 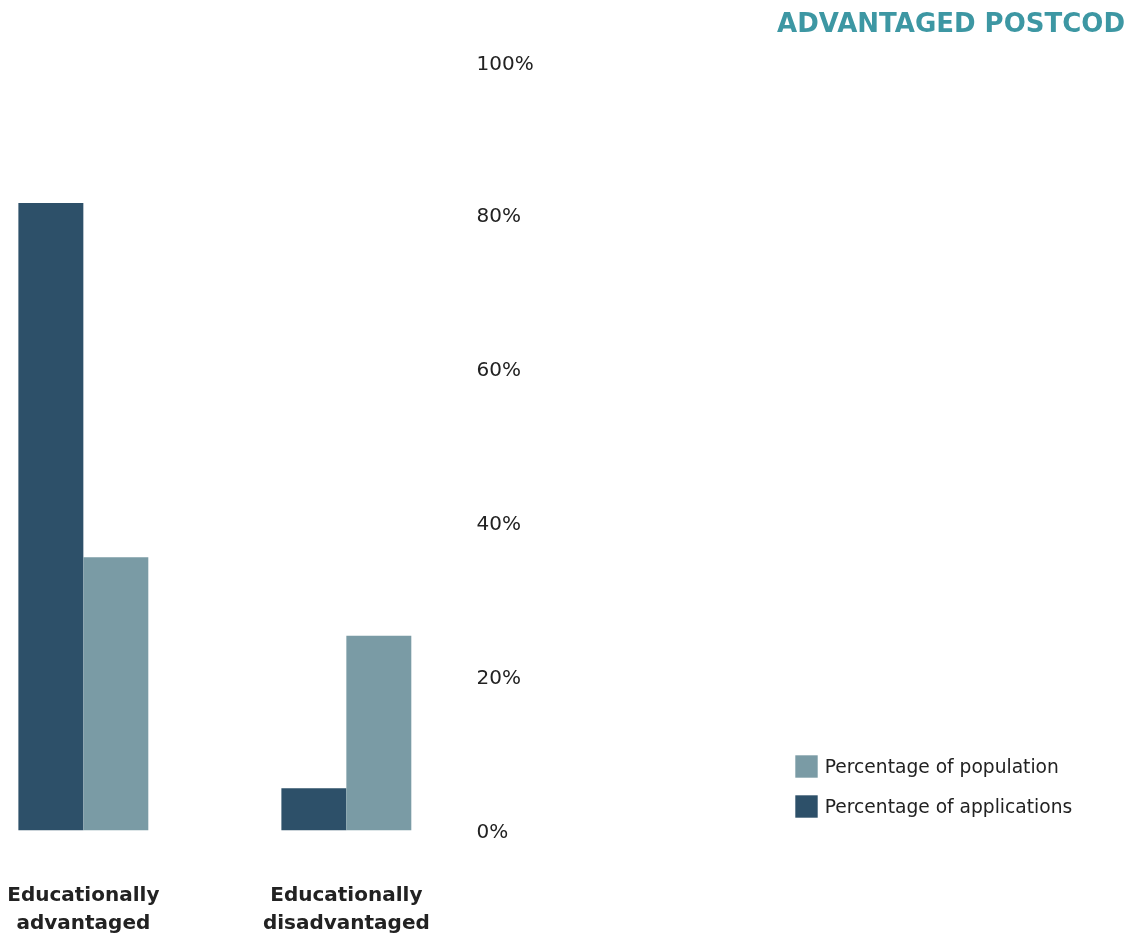 What do you see at coordinates (346, 908) in the screenshot?
I see `x-tick-label: Educationally disadvantaged` at bounding box center [346, 908].